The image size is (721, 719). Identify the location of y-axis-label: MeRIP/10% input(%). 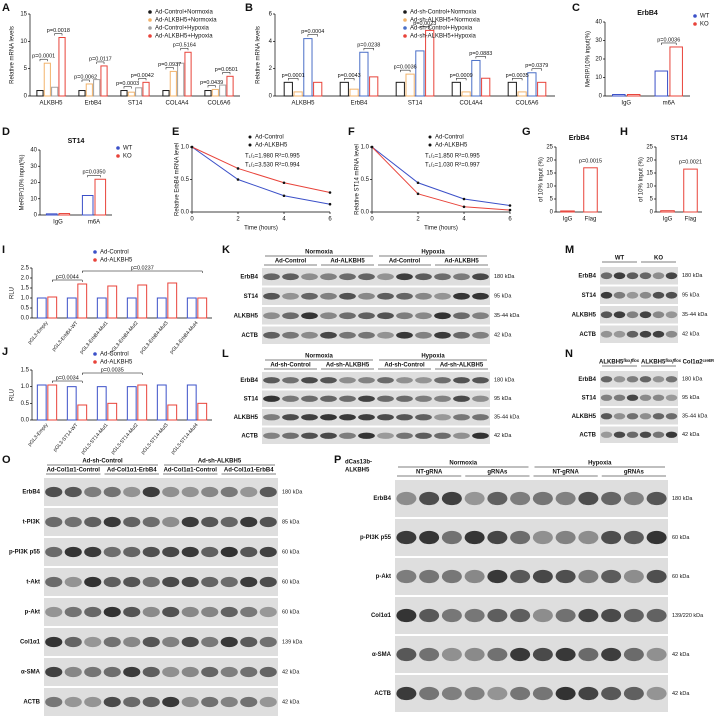
(589, 59).